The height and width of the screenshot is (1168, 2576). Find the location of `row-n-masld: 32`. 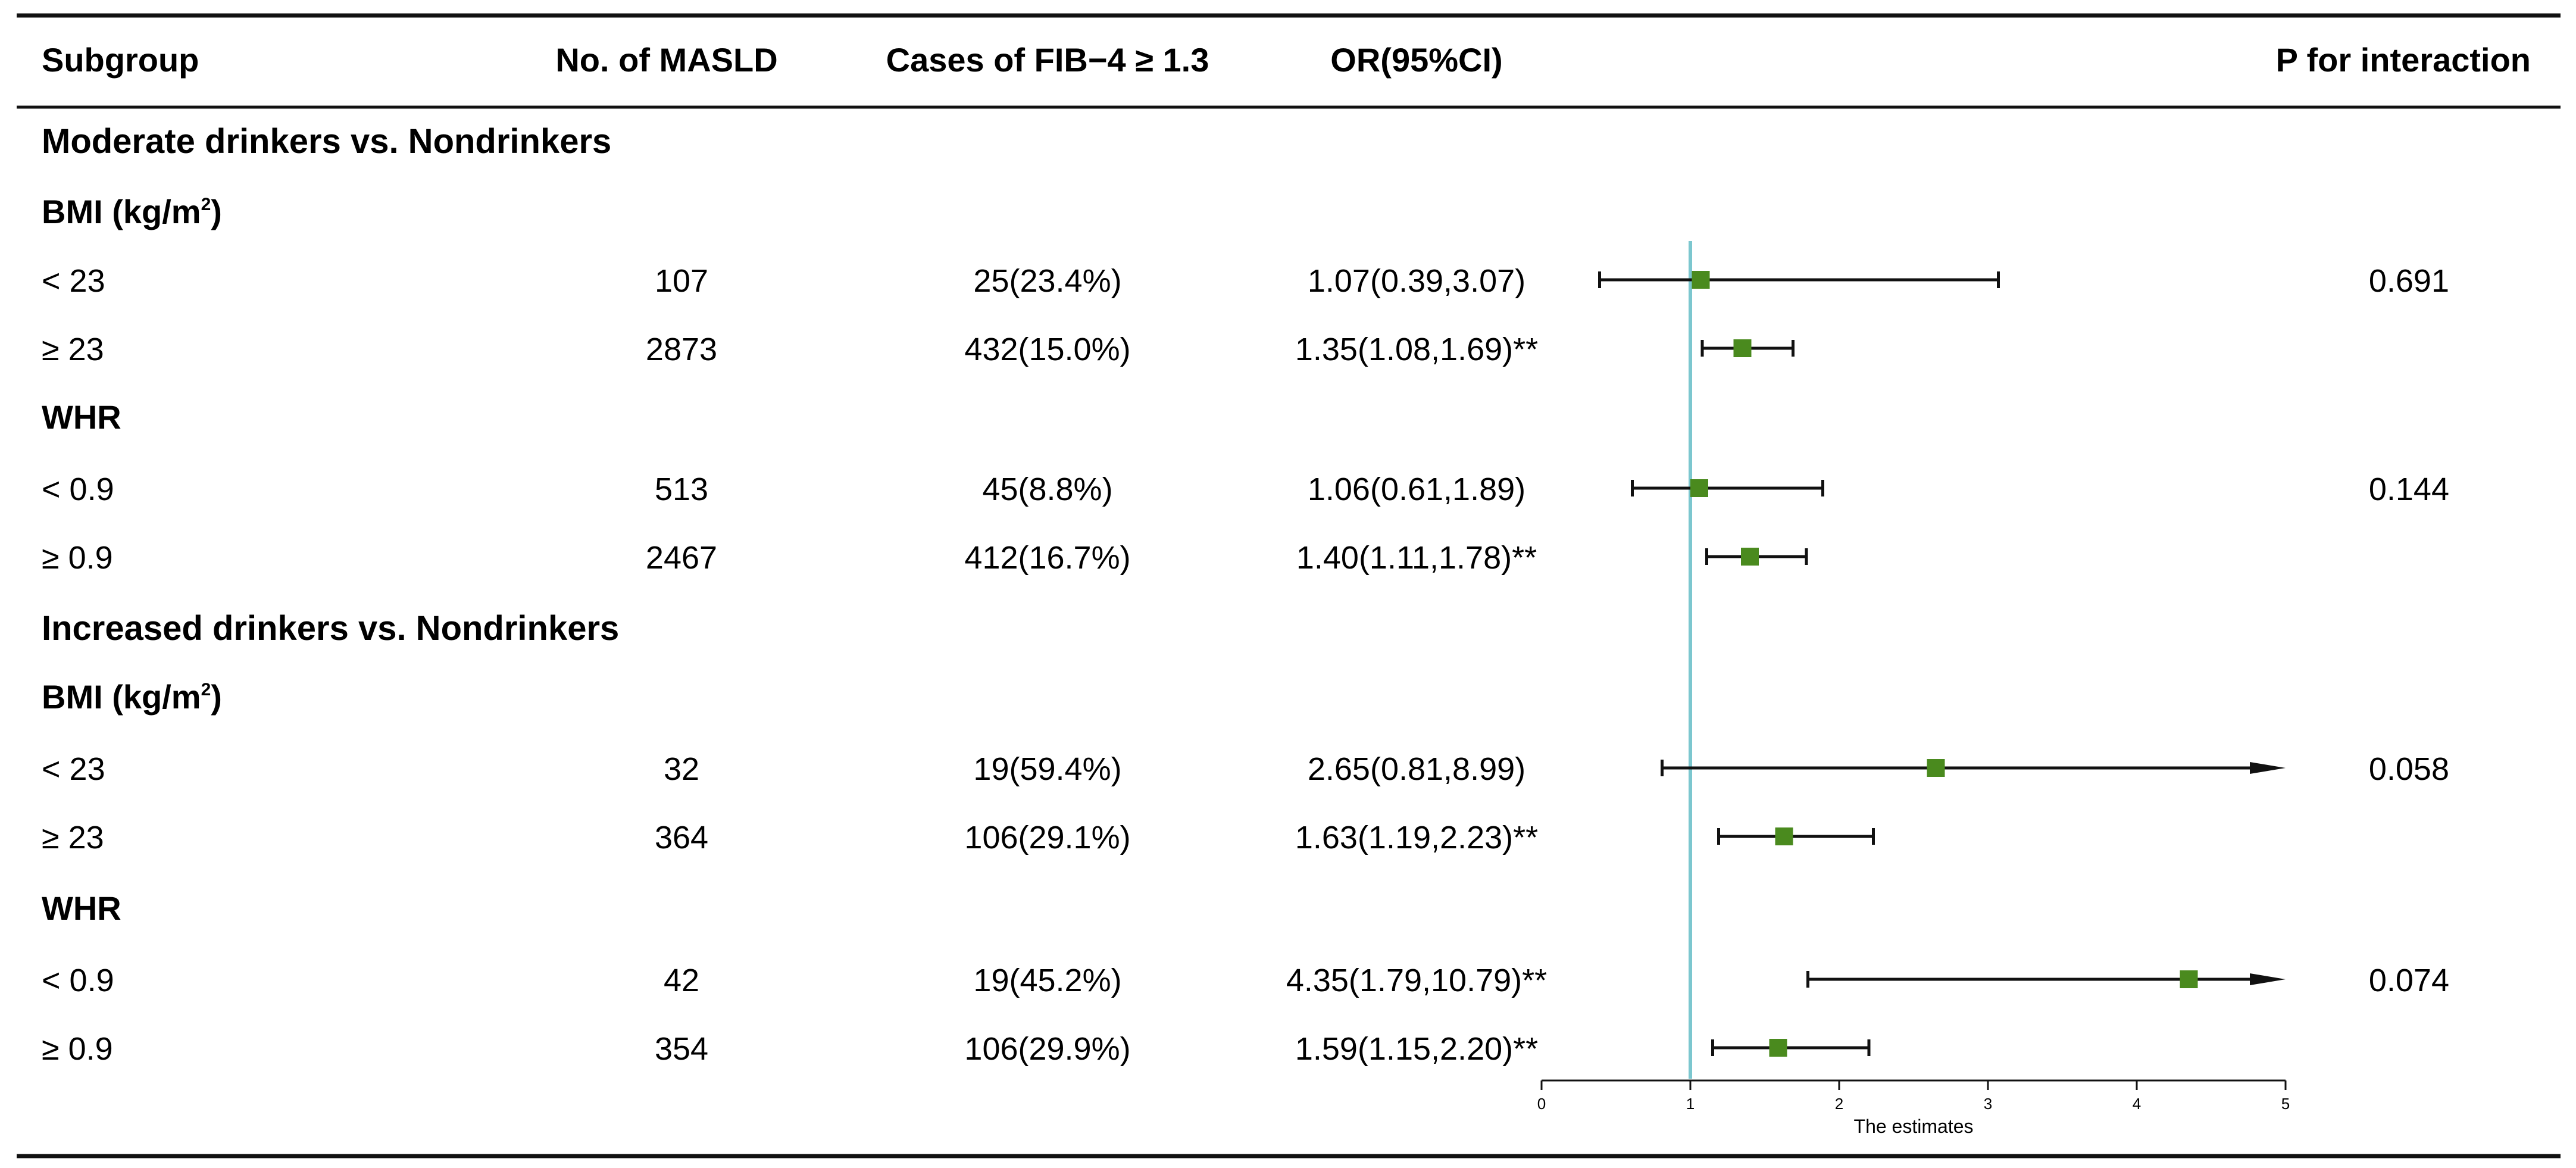

row-n-masld: 32 is located at coordinates (681, 769).